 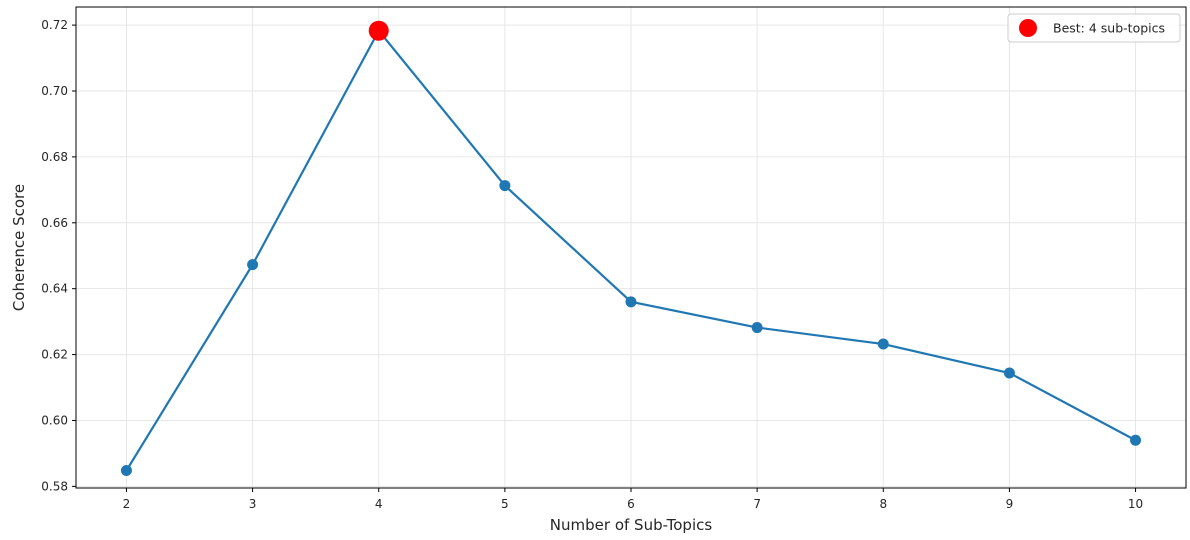 I want to click on x-tick-label: 6, so click(x=631, y=504).